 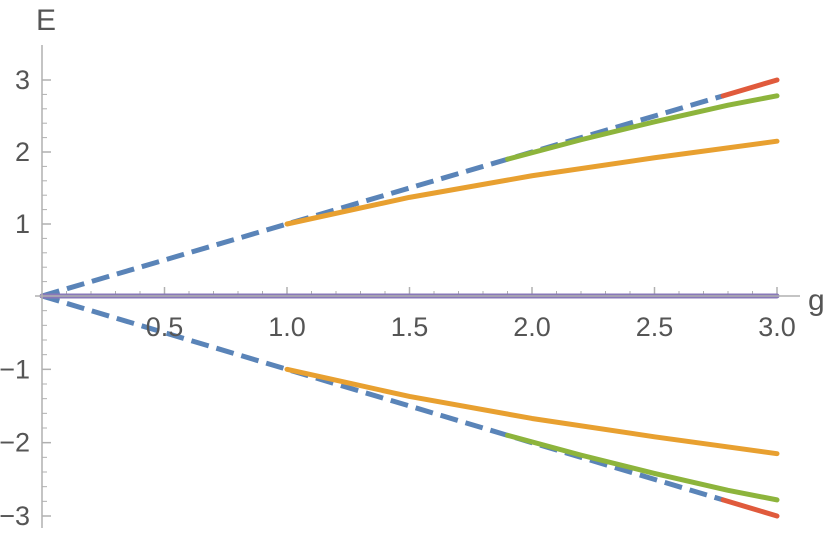 What do you see at coordinates (46, 20) in the screenshot?
I see `y-axis-label: E` at bounding box center [46, 20].